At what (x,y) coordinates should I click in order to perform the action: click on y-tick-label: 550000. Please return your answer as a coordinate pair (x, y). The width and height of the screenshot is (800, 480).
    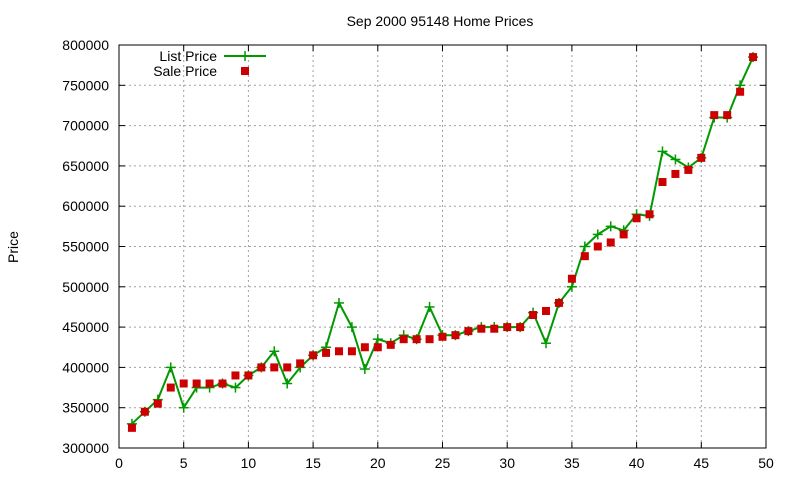
    Looking at the image, I should click on (85, 247).